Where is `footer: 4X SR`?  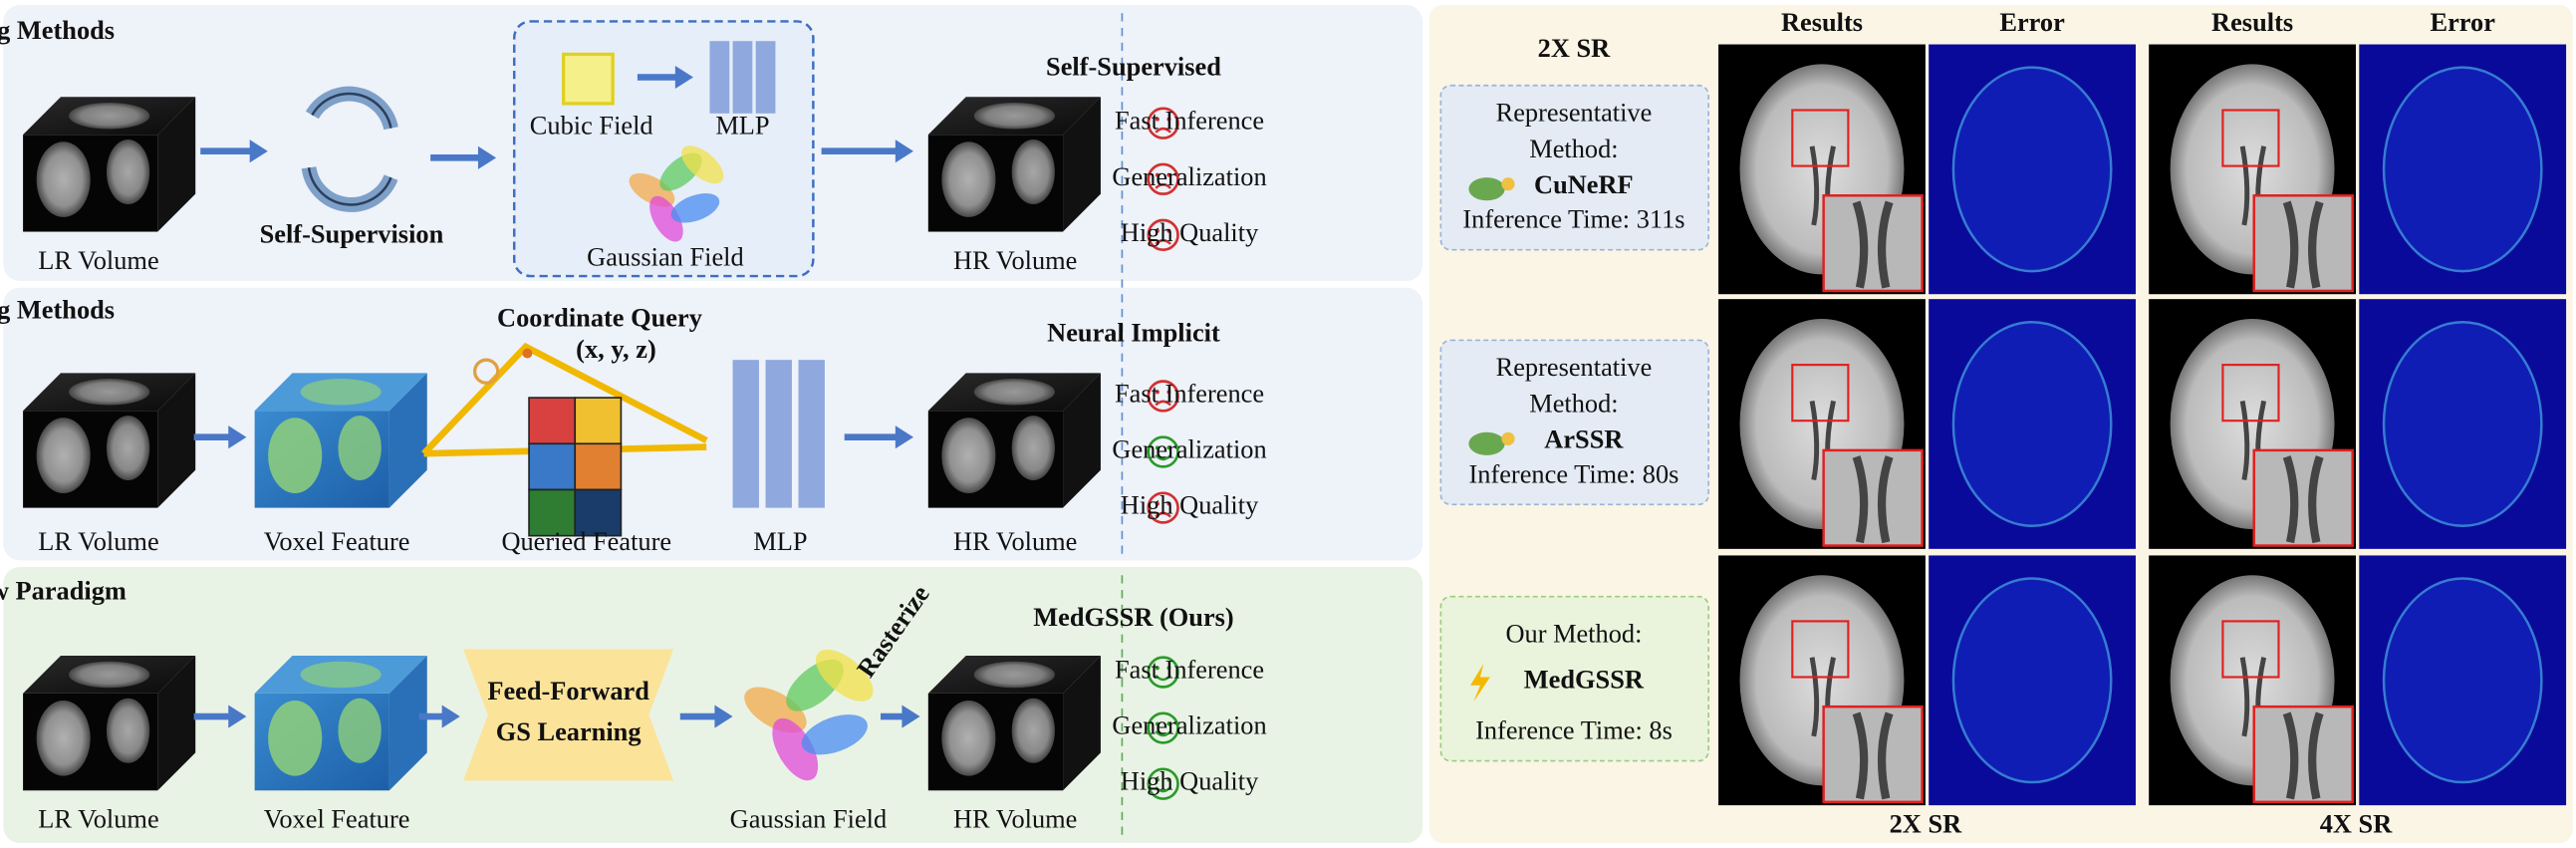 footer: 4X SR is located at coordinates (2356, 824).